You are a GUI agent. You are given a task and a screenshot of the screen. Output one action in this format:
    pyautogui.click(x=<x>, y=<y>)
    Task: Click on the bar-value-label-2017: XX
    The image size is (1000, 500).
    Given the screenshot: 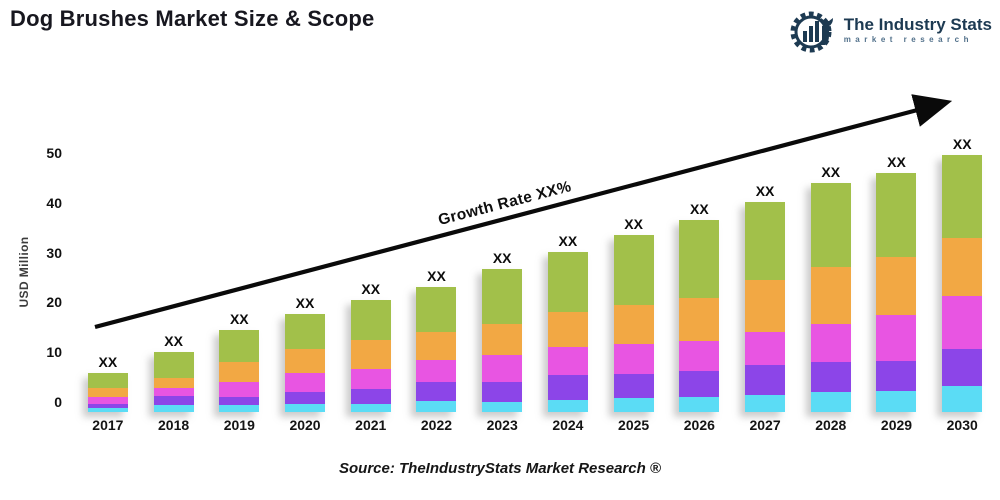 What is the action you would take?
    pyautogui.click(x=108, y=362)
    